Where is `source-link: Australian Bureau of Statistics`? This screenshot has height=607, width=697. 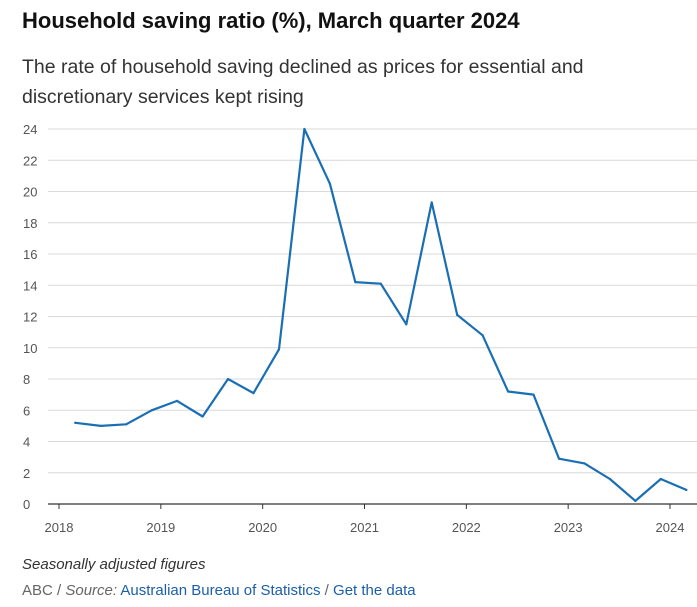 source-link: Australian Bureau of Statistics is located at coordinates (220, 590).